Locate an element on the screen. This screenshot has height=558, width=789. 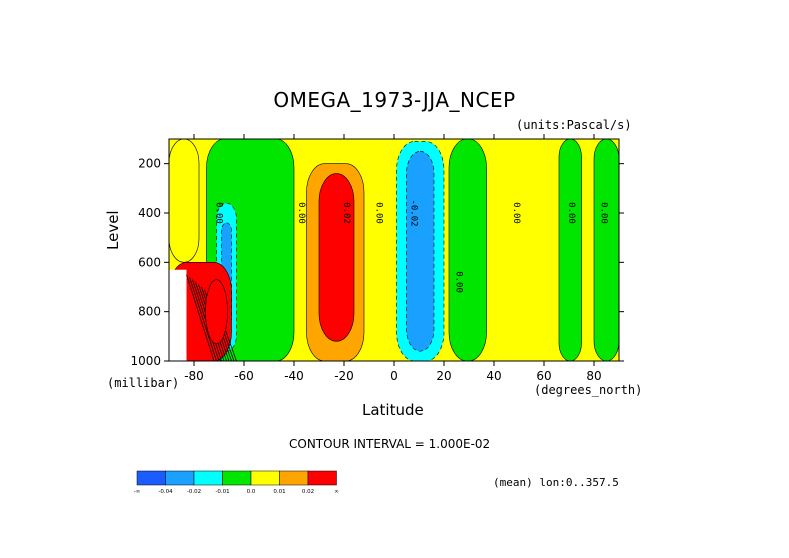
color-legend: -∞ -0.04 -0.02 -0.01 0.0 0.01 0.02 ∞ is located at coordinates (236, 482).